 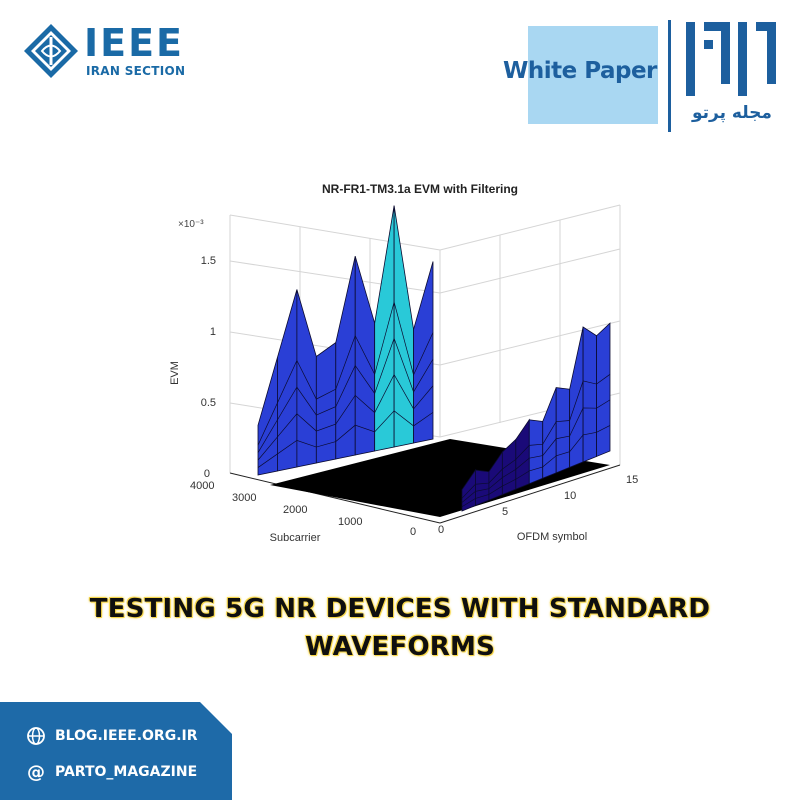 I want to click on y-tick-label: 15, so click(x=632, y=480).